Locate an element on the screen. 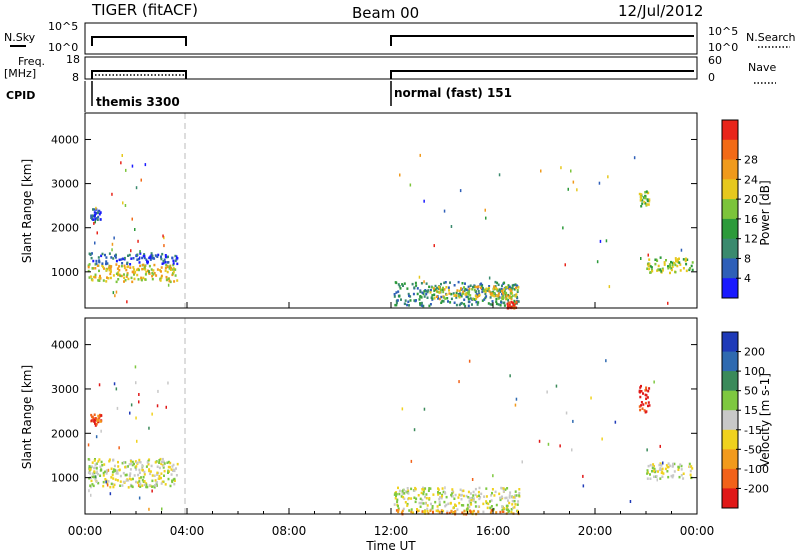 This screenshot has height=554, width=800. beam-label: Beam 00 is located at coordinates (385, 13).